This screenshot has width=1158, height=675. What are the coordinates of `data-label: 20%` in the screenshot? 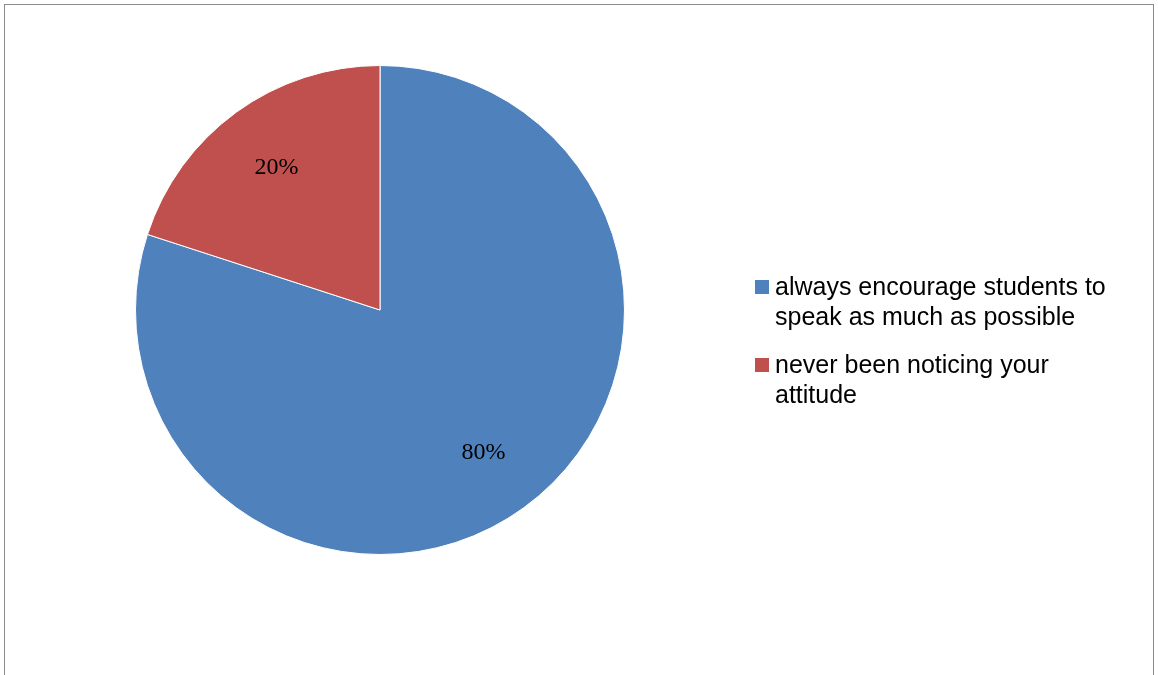 It's located at (276, 165).